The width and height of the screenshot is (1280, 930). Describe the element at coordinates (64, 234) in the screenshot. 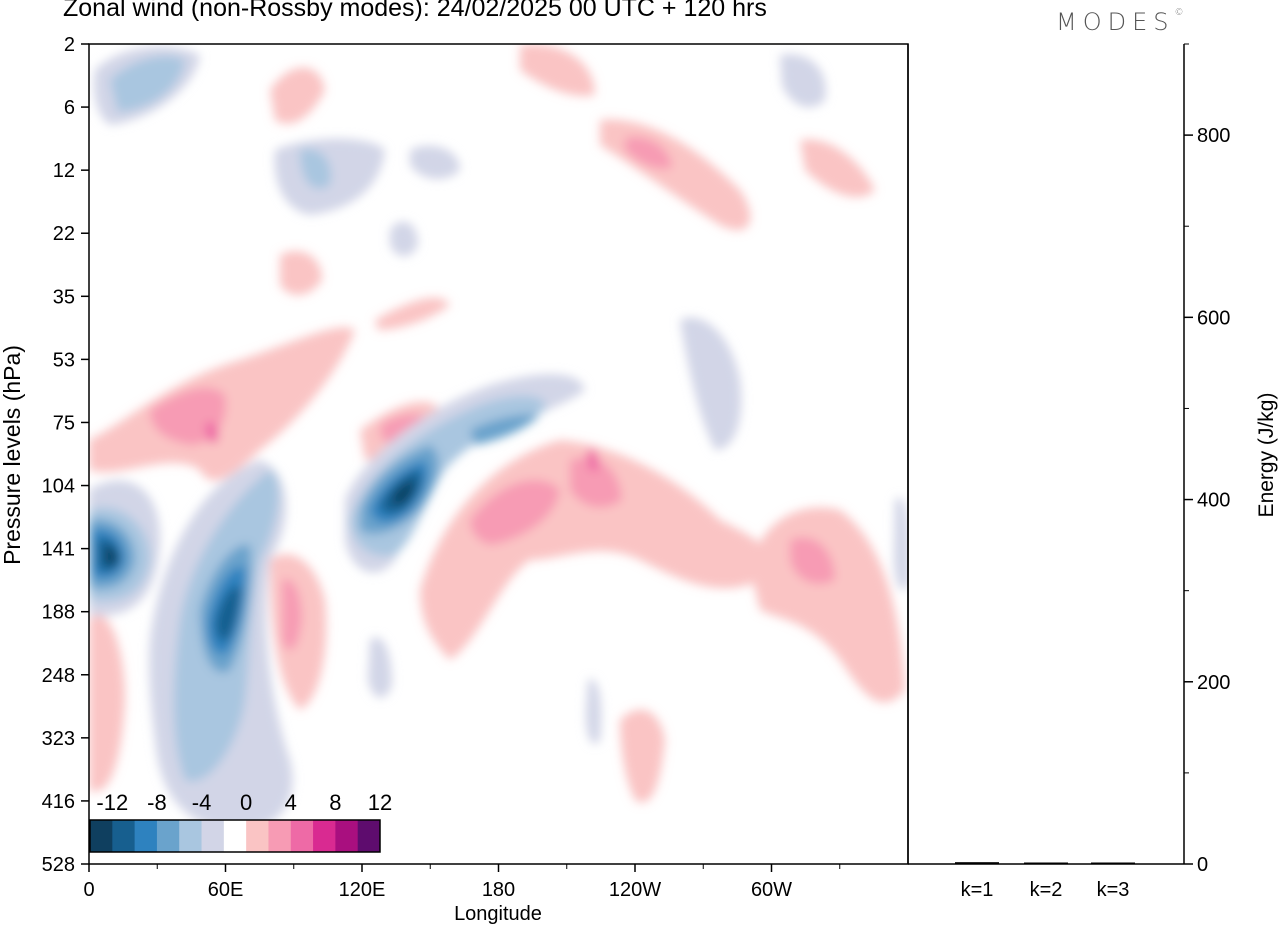

I see `y-tick-label: 22` at that location.